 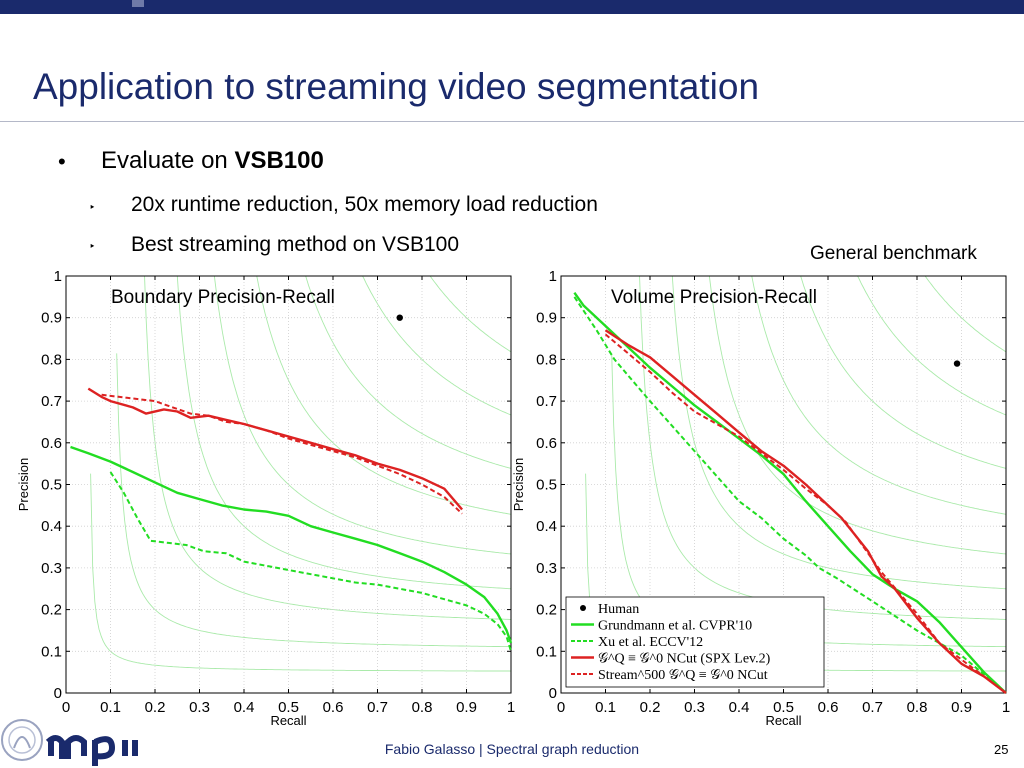 What do you see at coordinates (295, 244) in the screenshot?
I see `sub-bullet-best-method: Best streaming method on VSB100` at bounding box center [295, 244].